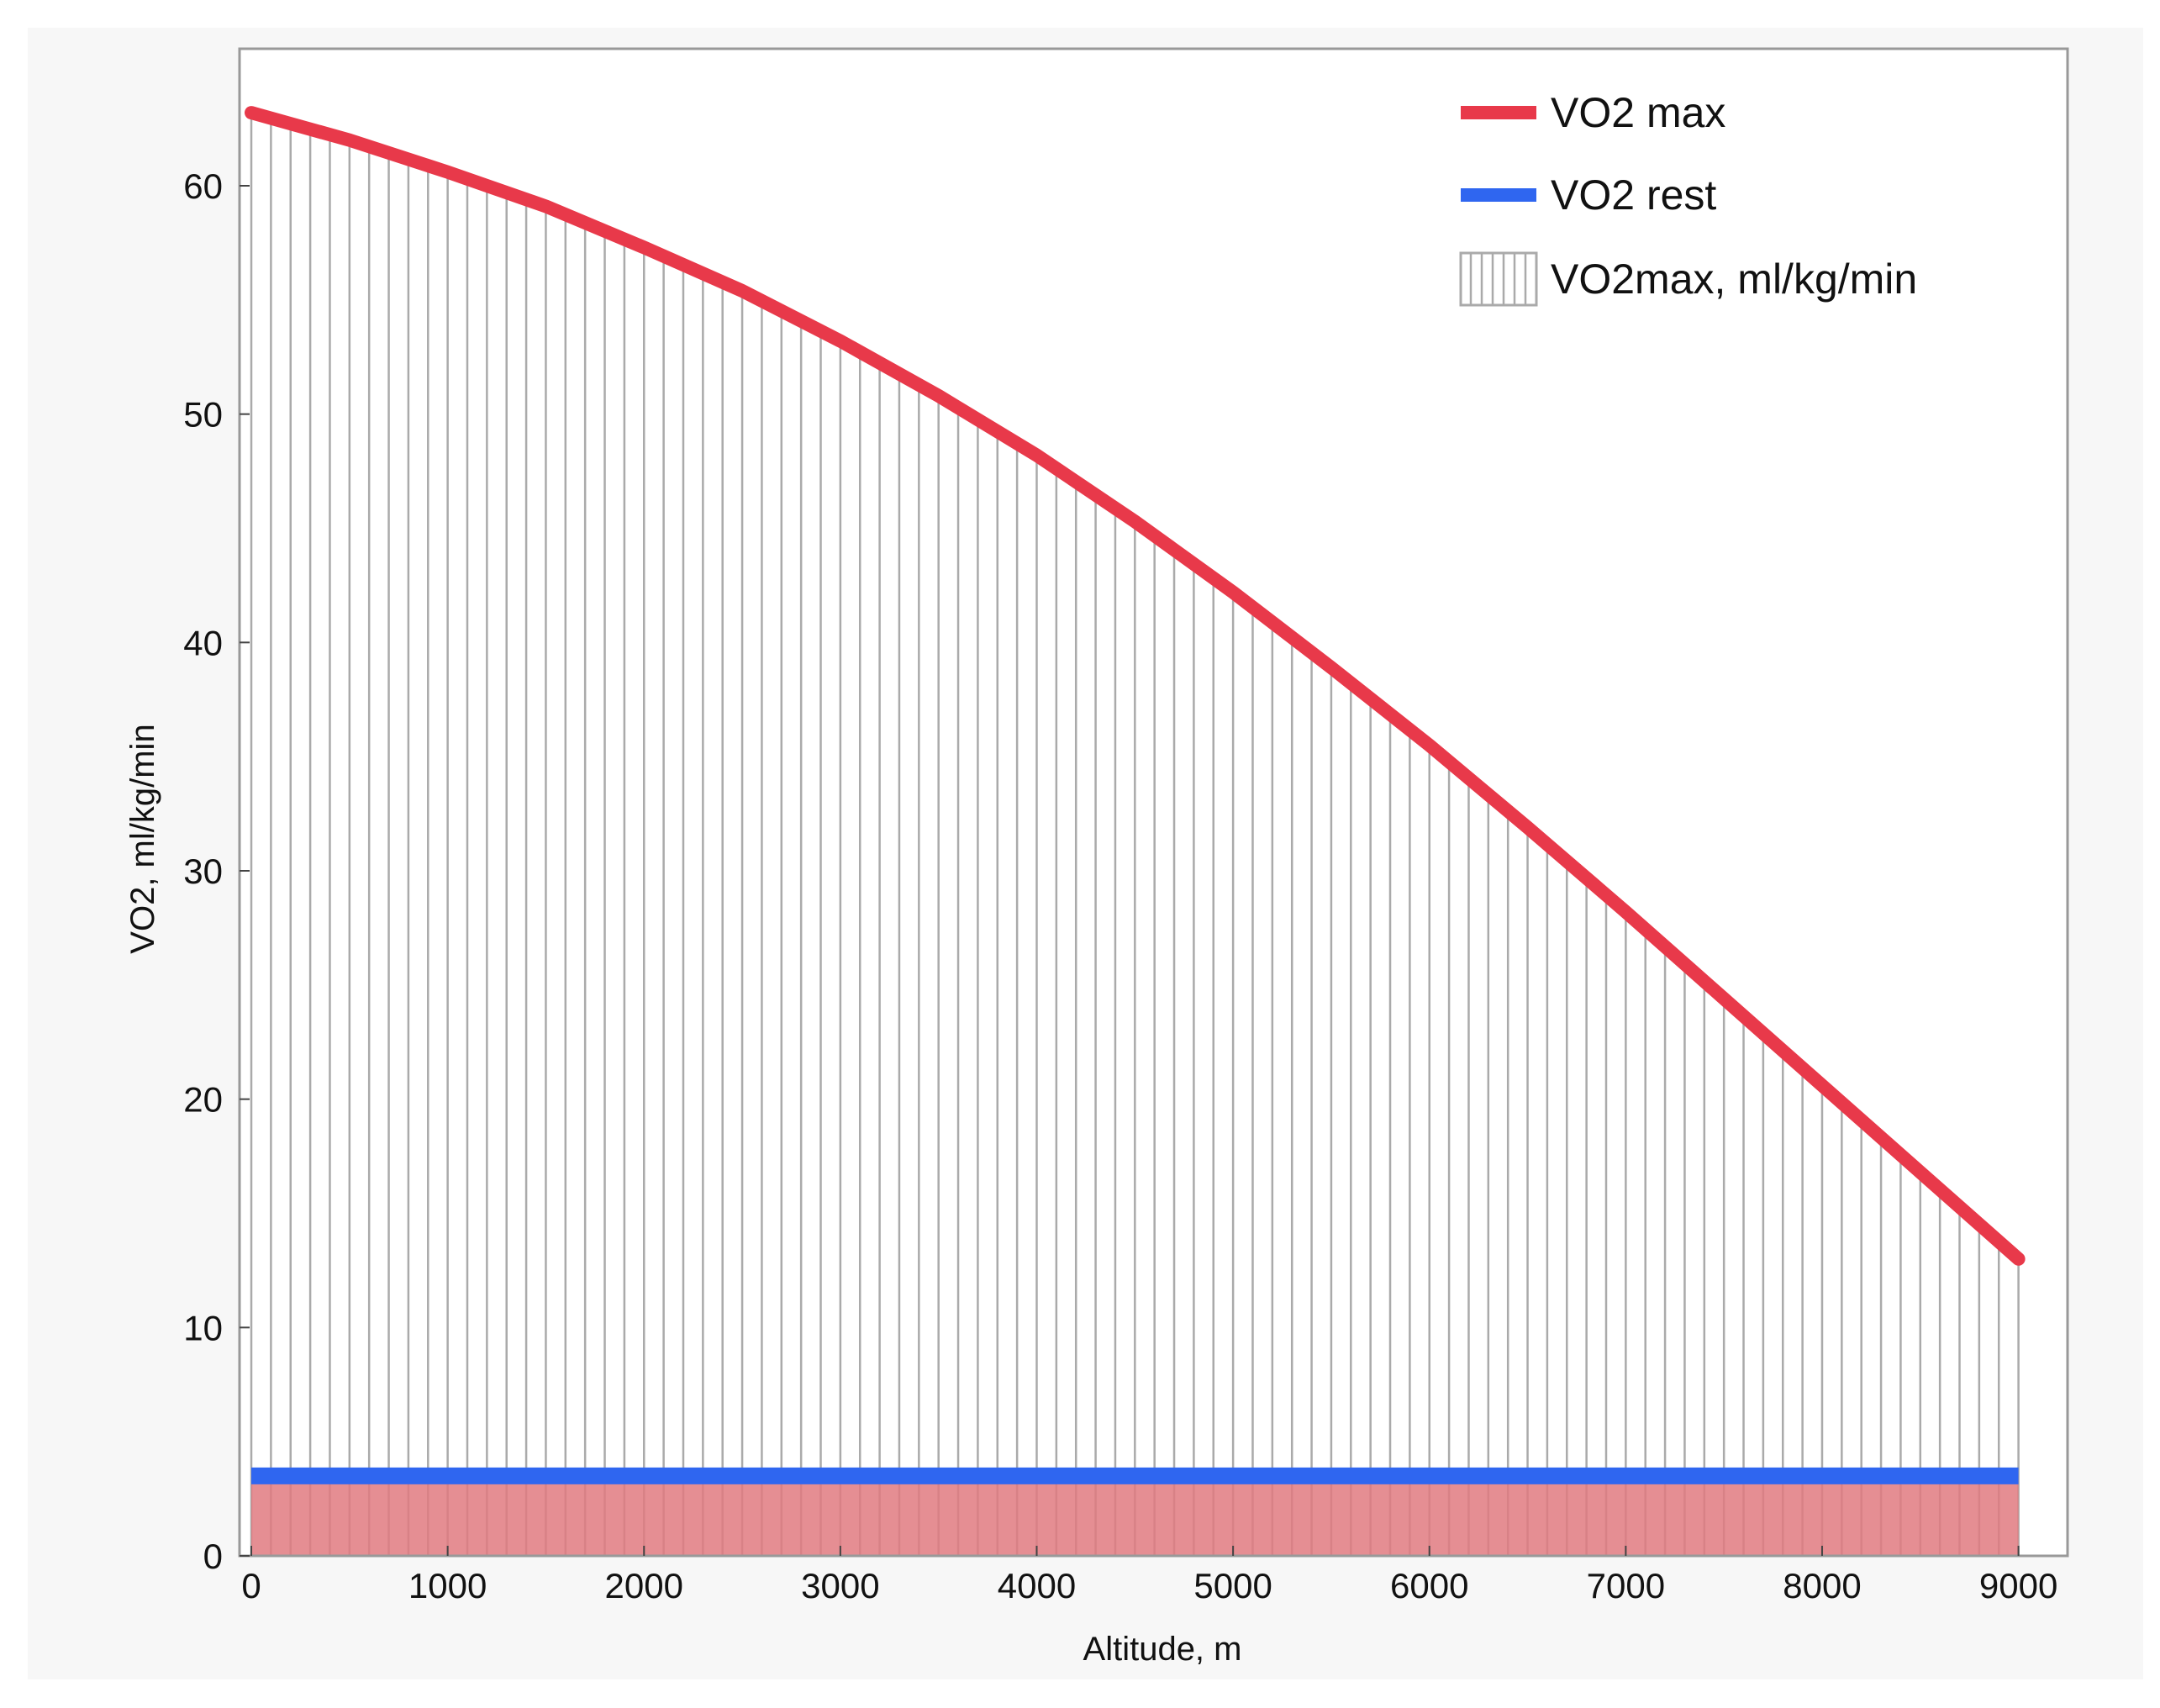 Image resolution: width=2160 pixels, height=1708 pixels. What do you see at coordinates (448, 1585) in the screenshot?
I see `x-tick-label: 1000` at bounding box center [448, 1585].